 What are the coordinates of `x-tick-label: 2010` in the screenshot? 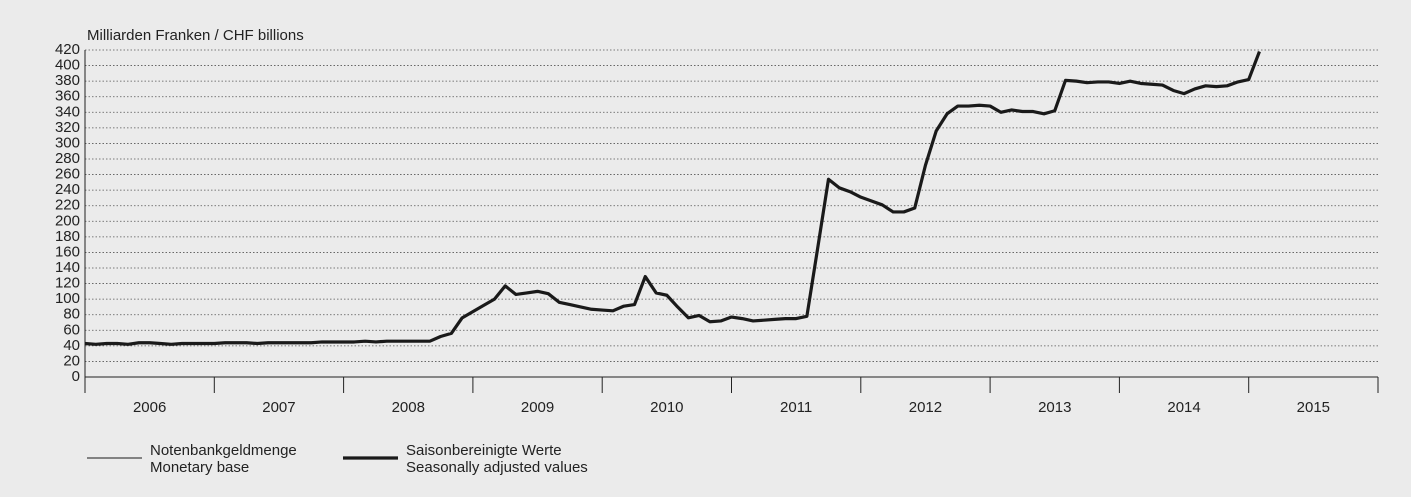 It's located at (666, 407).